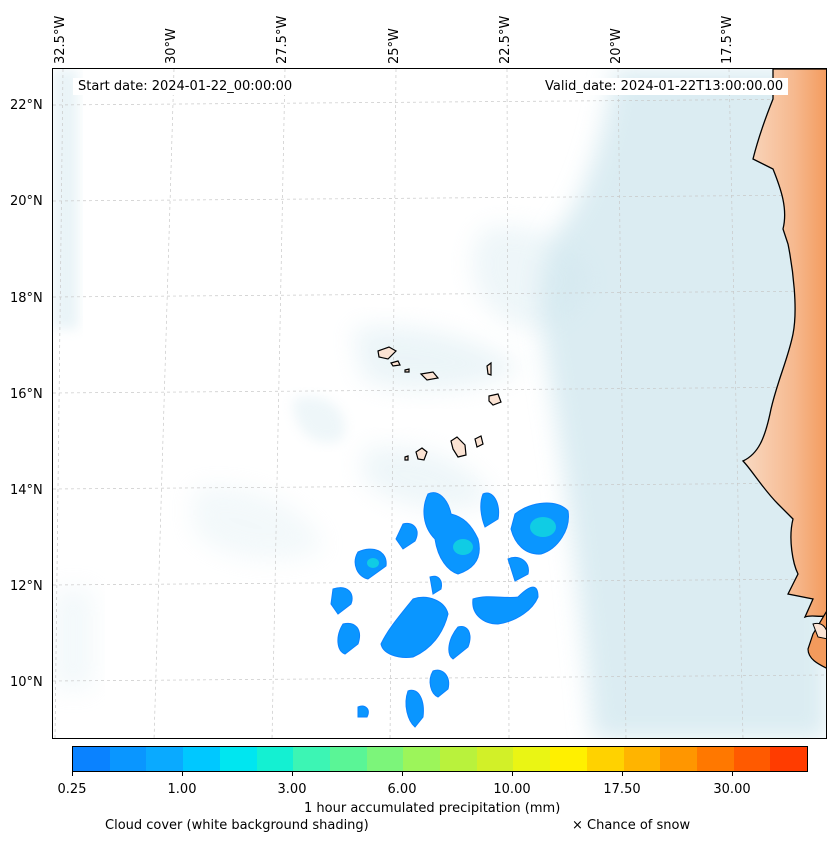  What do you see at coordinates (171, 46) in the screenshot?
I see `lon-label-30w: 30°W` at bounding box center [171, 46].